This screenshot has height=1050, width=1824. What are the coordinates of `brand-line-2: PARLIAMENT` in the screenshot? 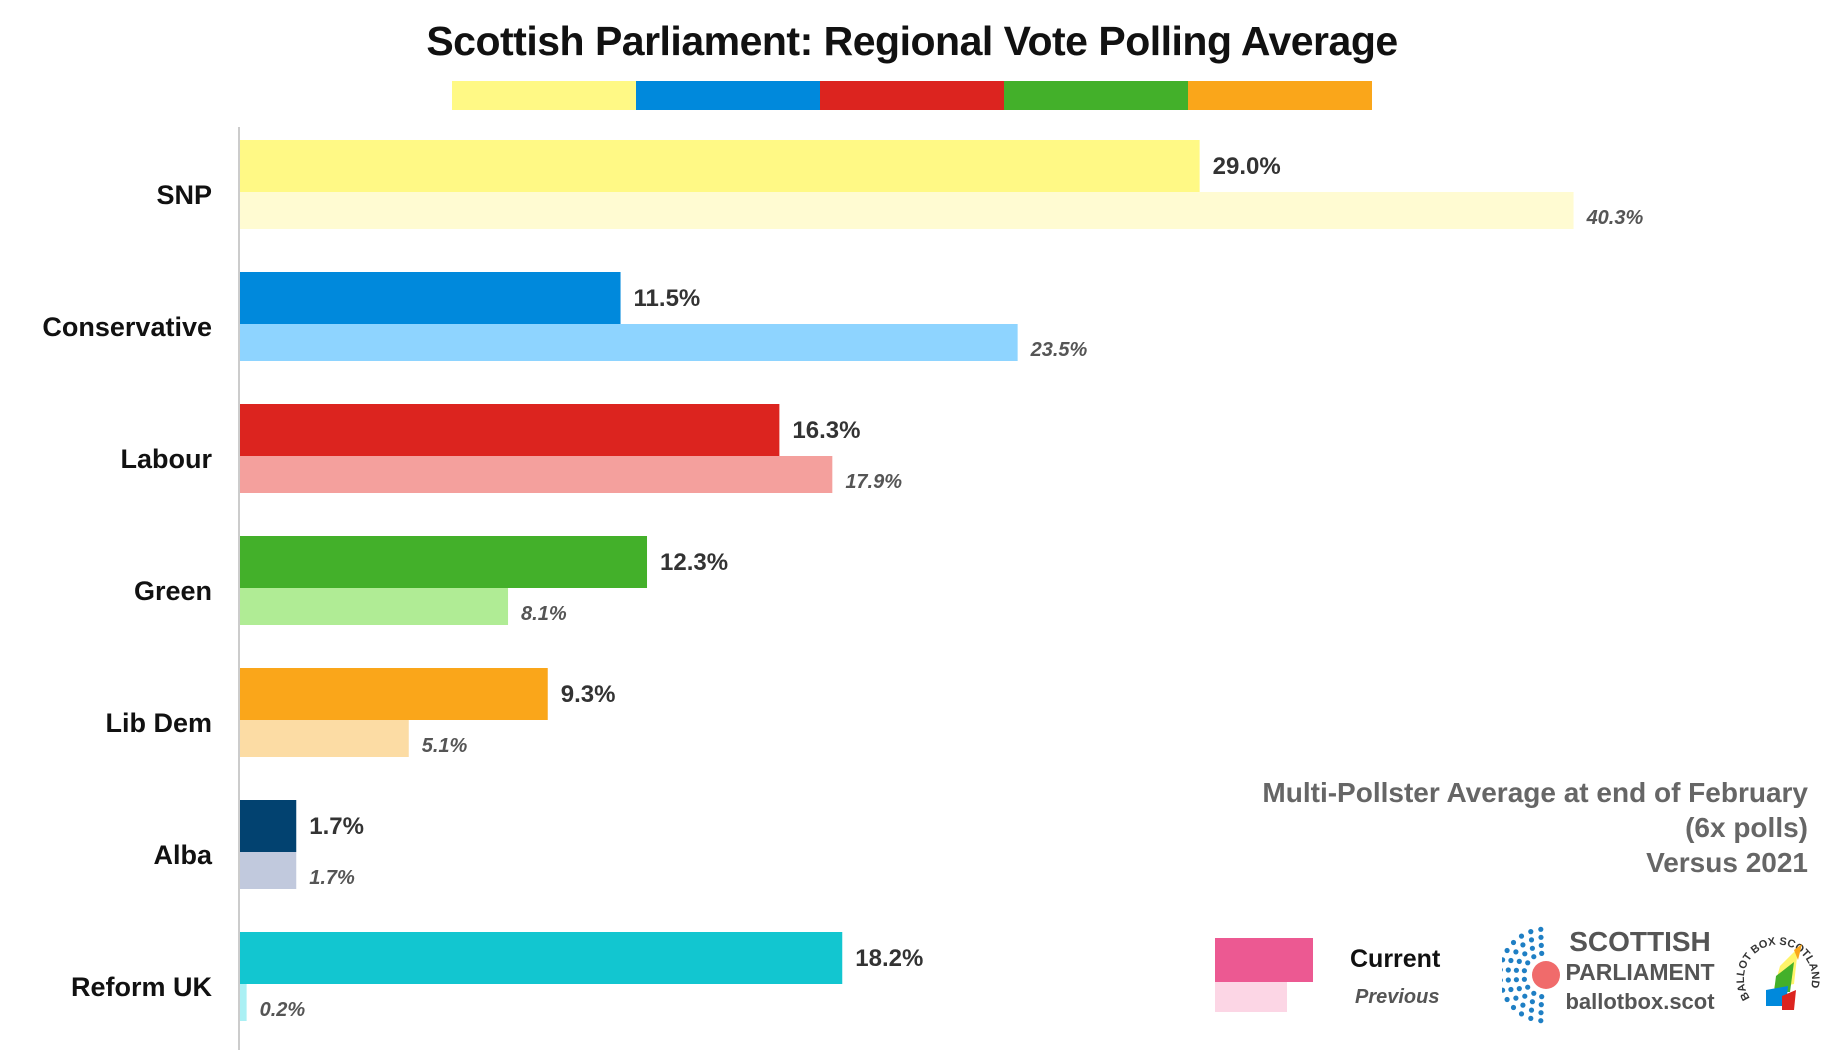 It's located at (1640, 972).